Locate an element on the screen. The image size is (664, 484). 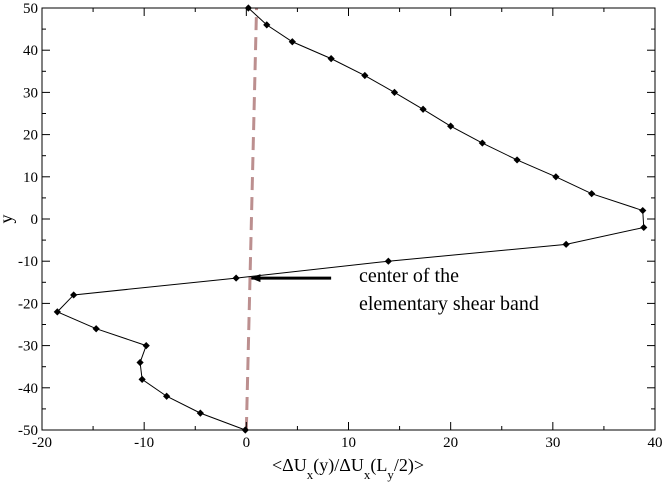
y-tick-label: -30 is located at coordinates (28, 347).